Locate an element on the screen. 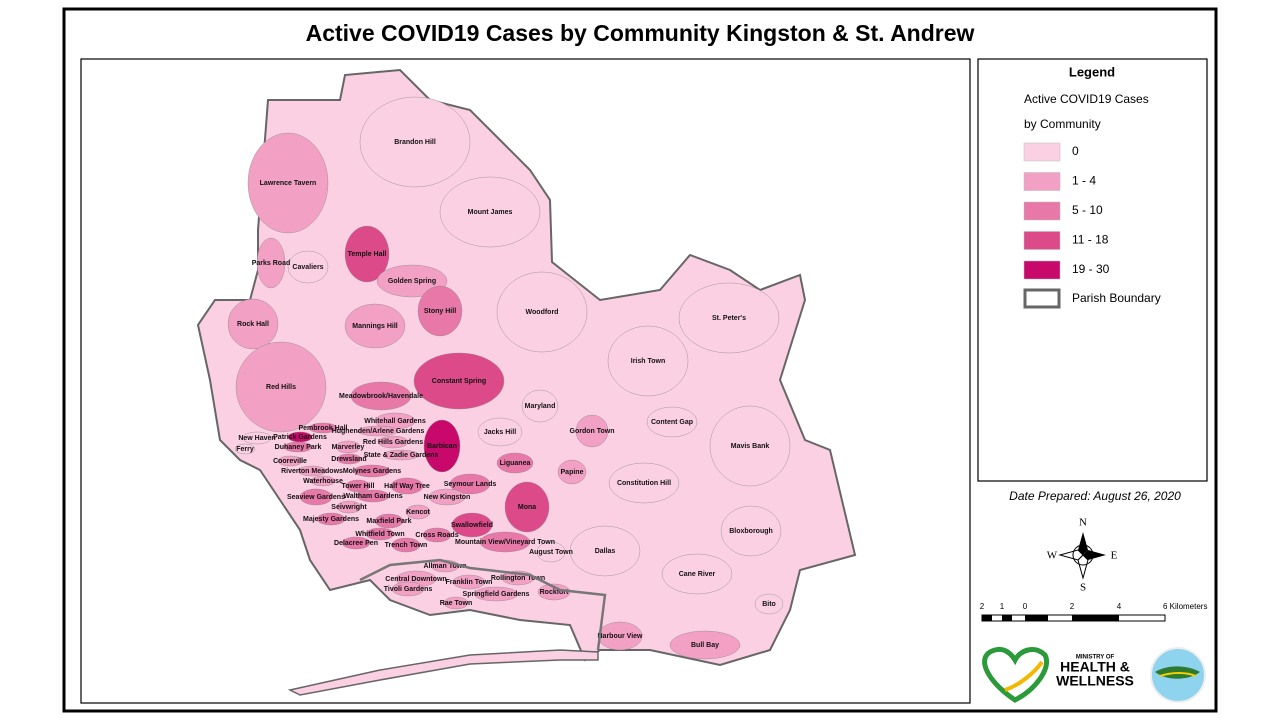 This screenshot has width=1280, height=725. logo-text: MINISTRY OF is located at coordinates (1095, 658).